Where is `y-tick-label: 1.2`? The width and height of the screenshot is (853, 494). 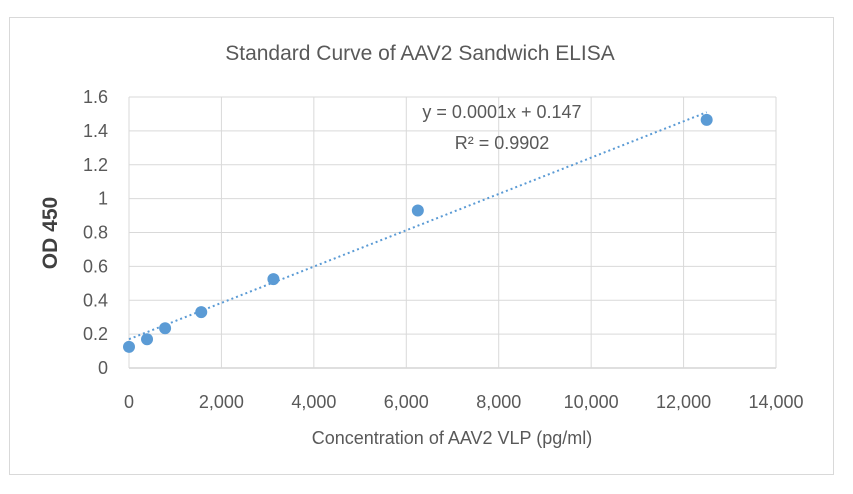 y-tick-label: 1.2 is located at coordinates (95, 165).